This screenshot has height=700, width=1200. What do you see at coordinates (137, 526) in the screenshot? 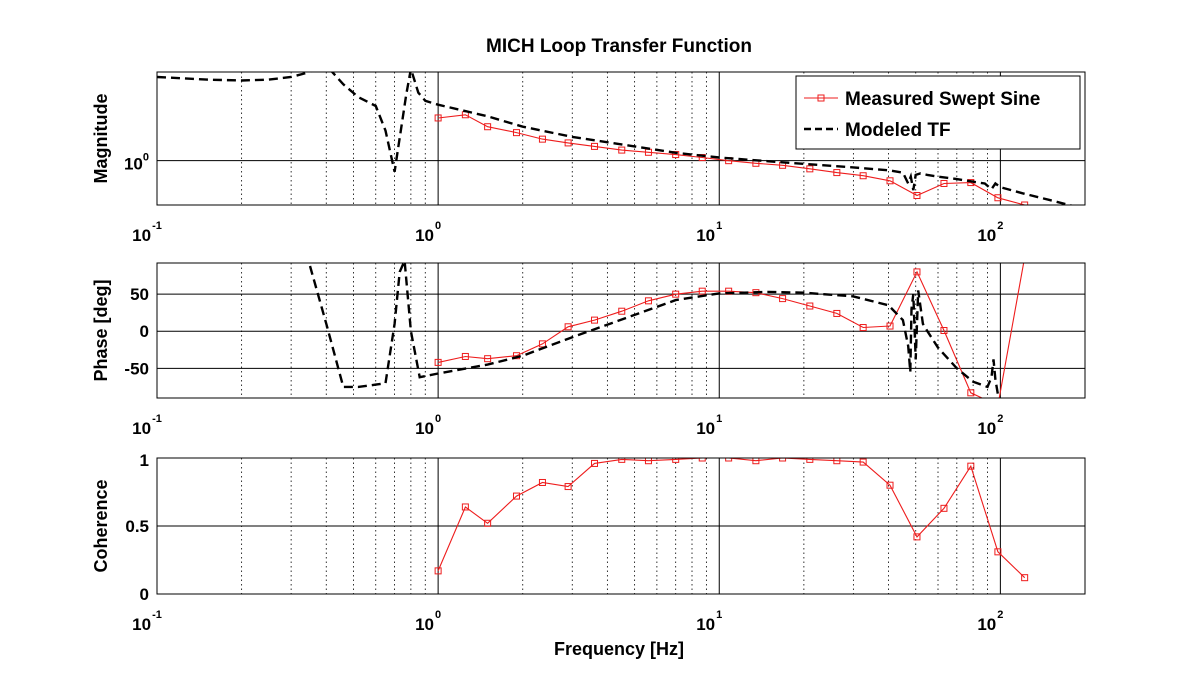
I see `y-tick-label: 0.5` at bounding box center [137, 526].